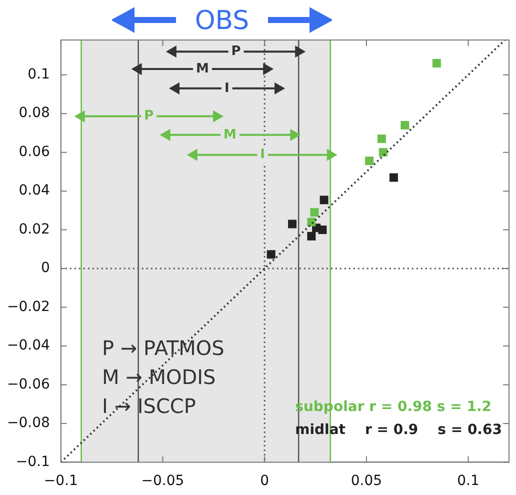  Describe the element at coordinates (28, 346) in the screenshot. I see `y-tick-label: −0.04` at that location.